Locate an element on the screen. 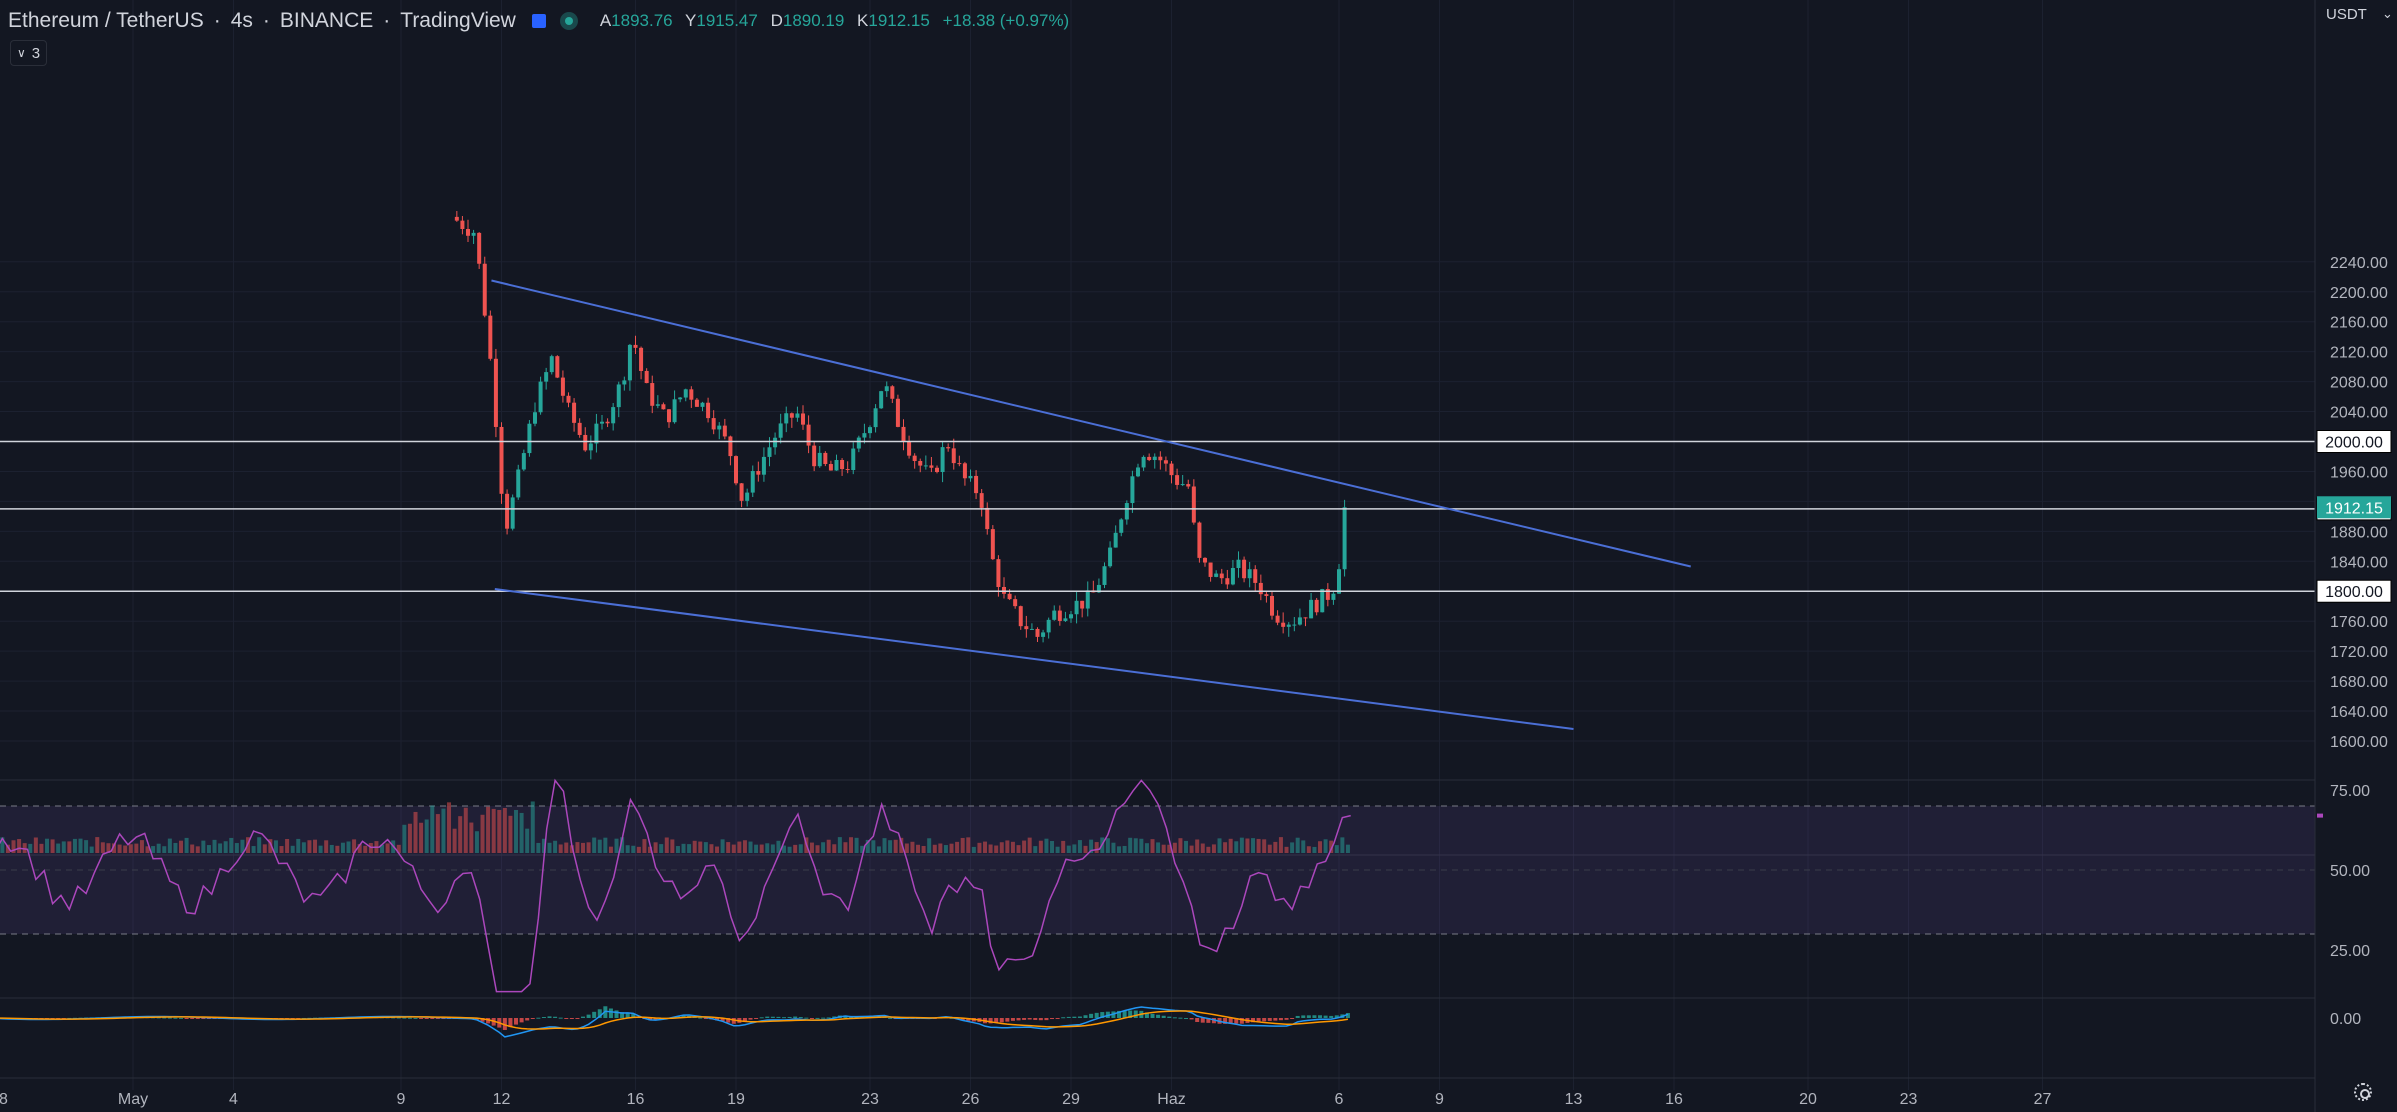 The height and width of the screenshot is (1112, 2397). time-tick-label: 27 is located at coordinates (2043, 1099).